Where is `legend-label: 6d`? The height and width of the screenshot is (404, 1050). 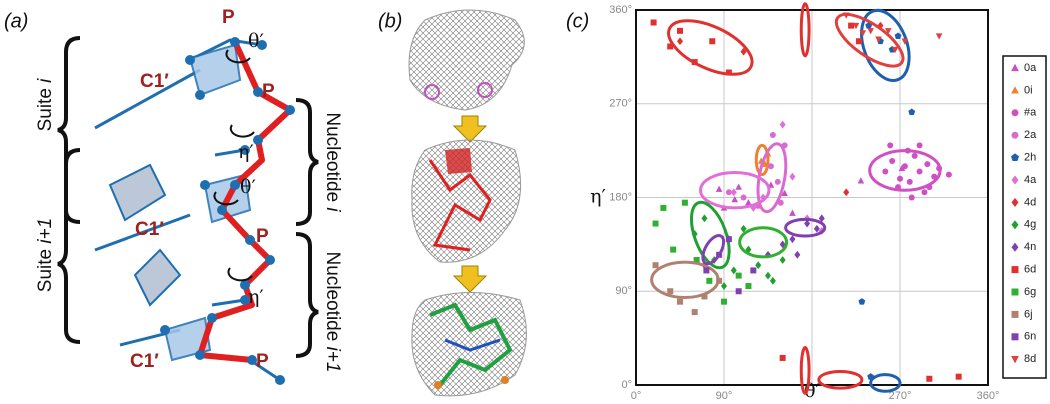 legend-label: 6d is located at coordinates (1030, 270).